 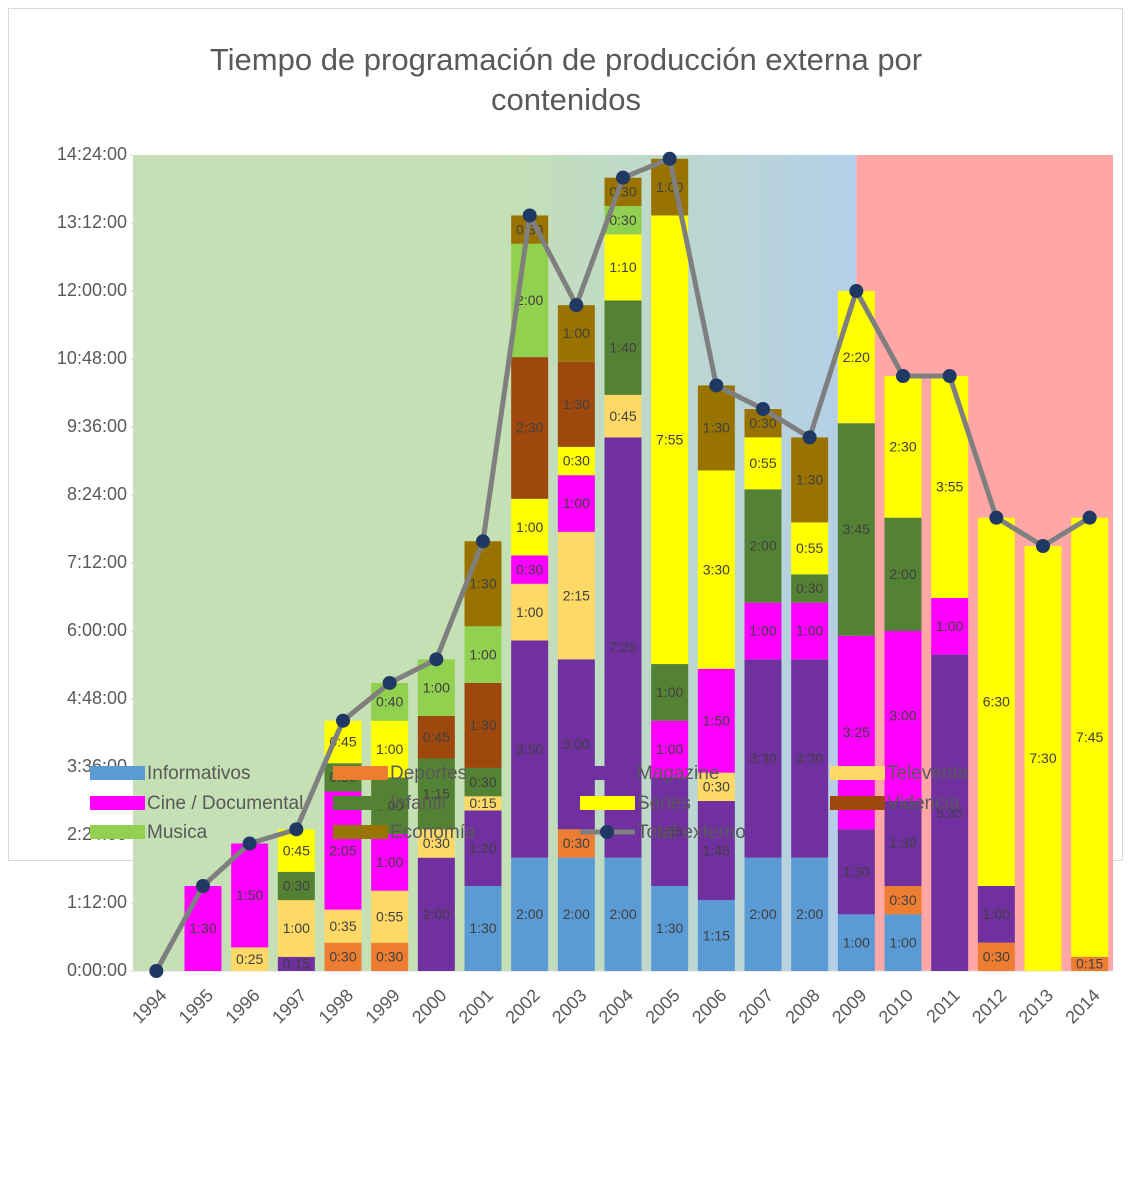 I want to click on legend-marker, so click(x=607, y=832).